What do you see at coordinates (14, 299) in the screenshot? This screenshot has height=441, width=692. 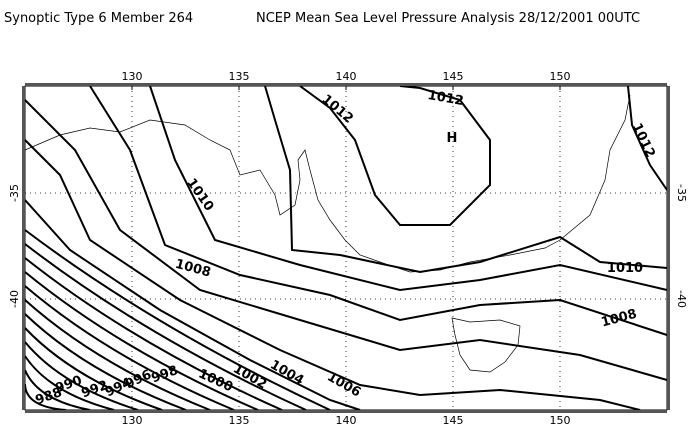 I see `lat-label-left: -40` at bounding box center [14, 299].